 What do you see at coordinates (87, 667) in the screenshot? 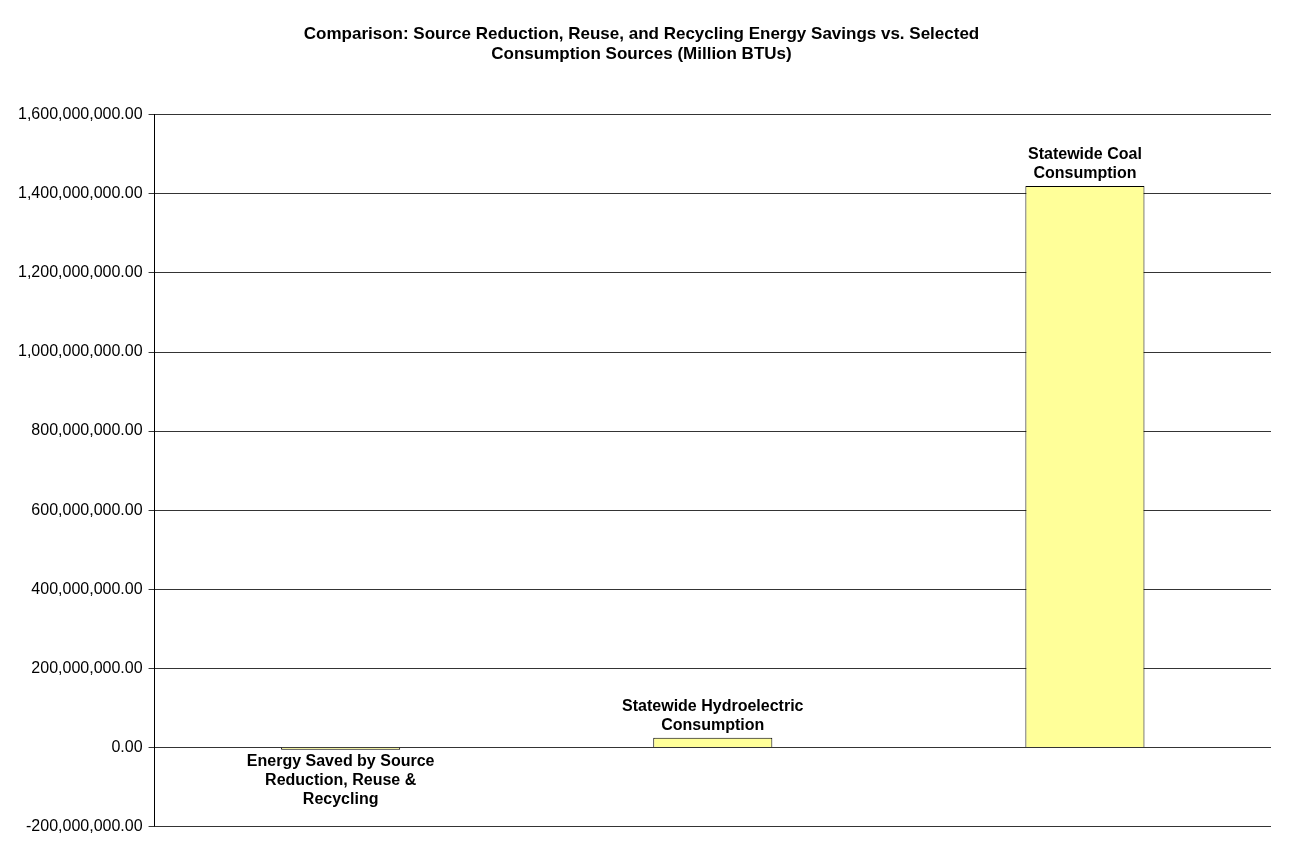
I see `y-tick-label: 200,000,000.00` at bounding box center [87, 667].